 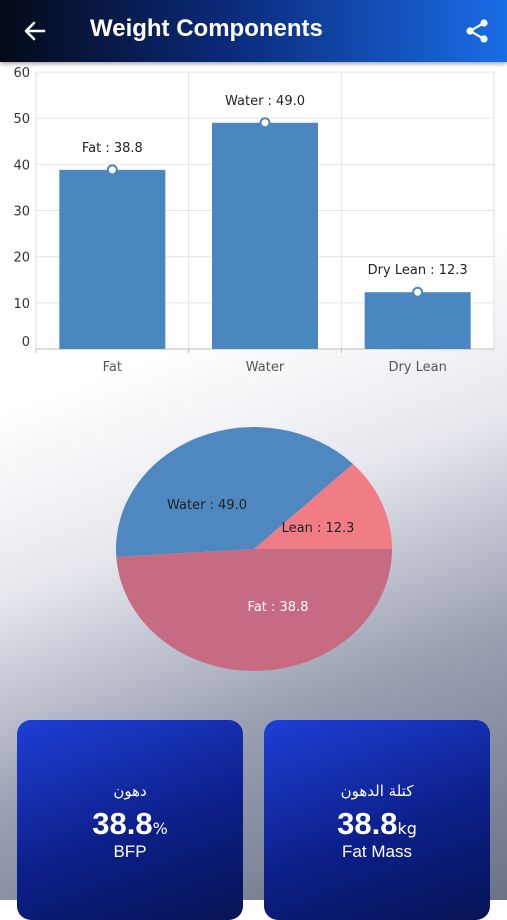 I want to click on y-tick-label: 0, so click(x=26, y=342).